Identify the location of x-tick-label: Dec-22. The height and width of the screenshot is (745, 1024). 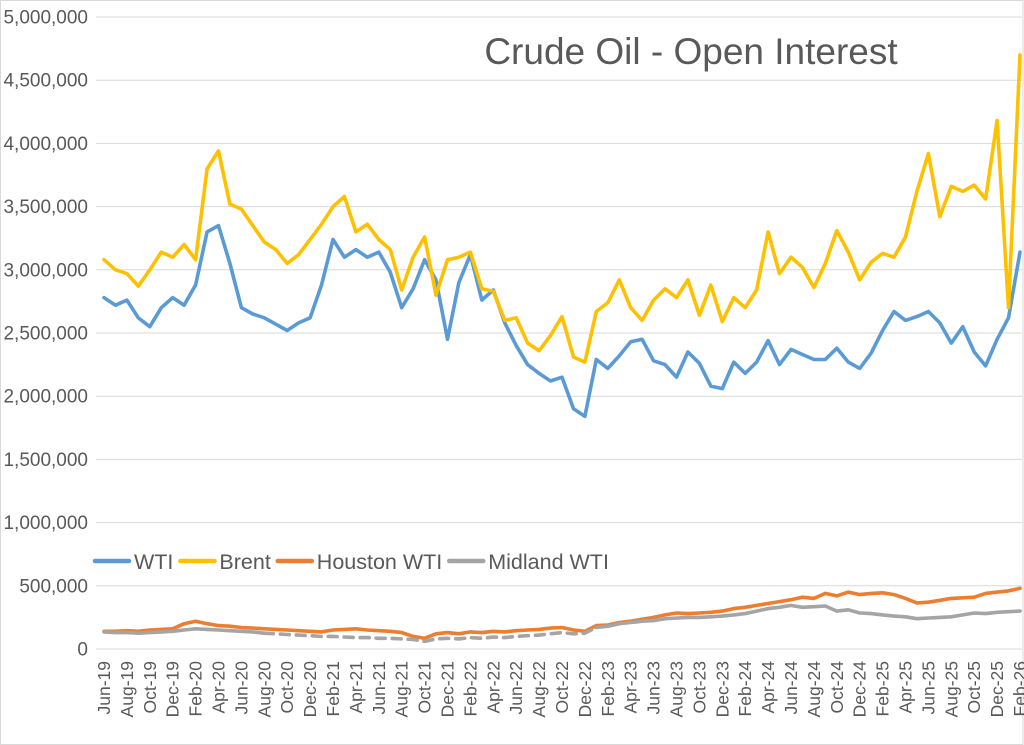
(585, 689).